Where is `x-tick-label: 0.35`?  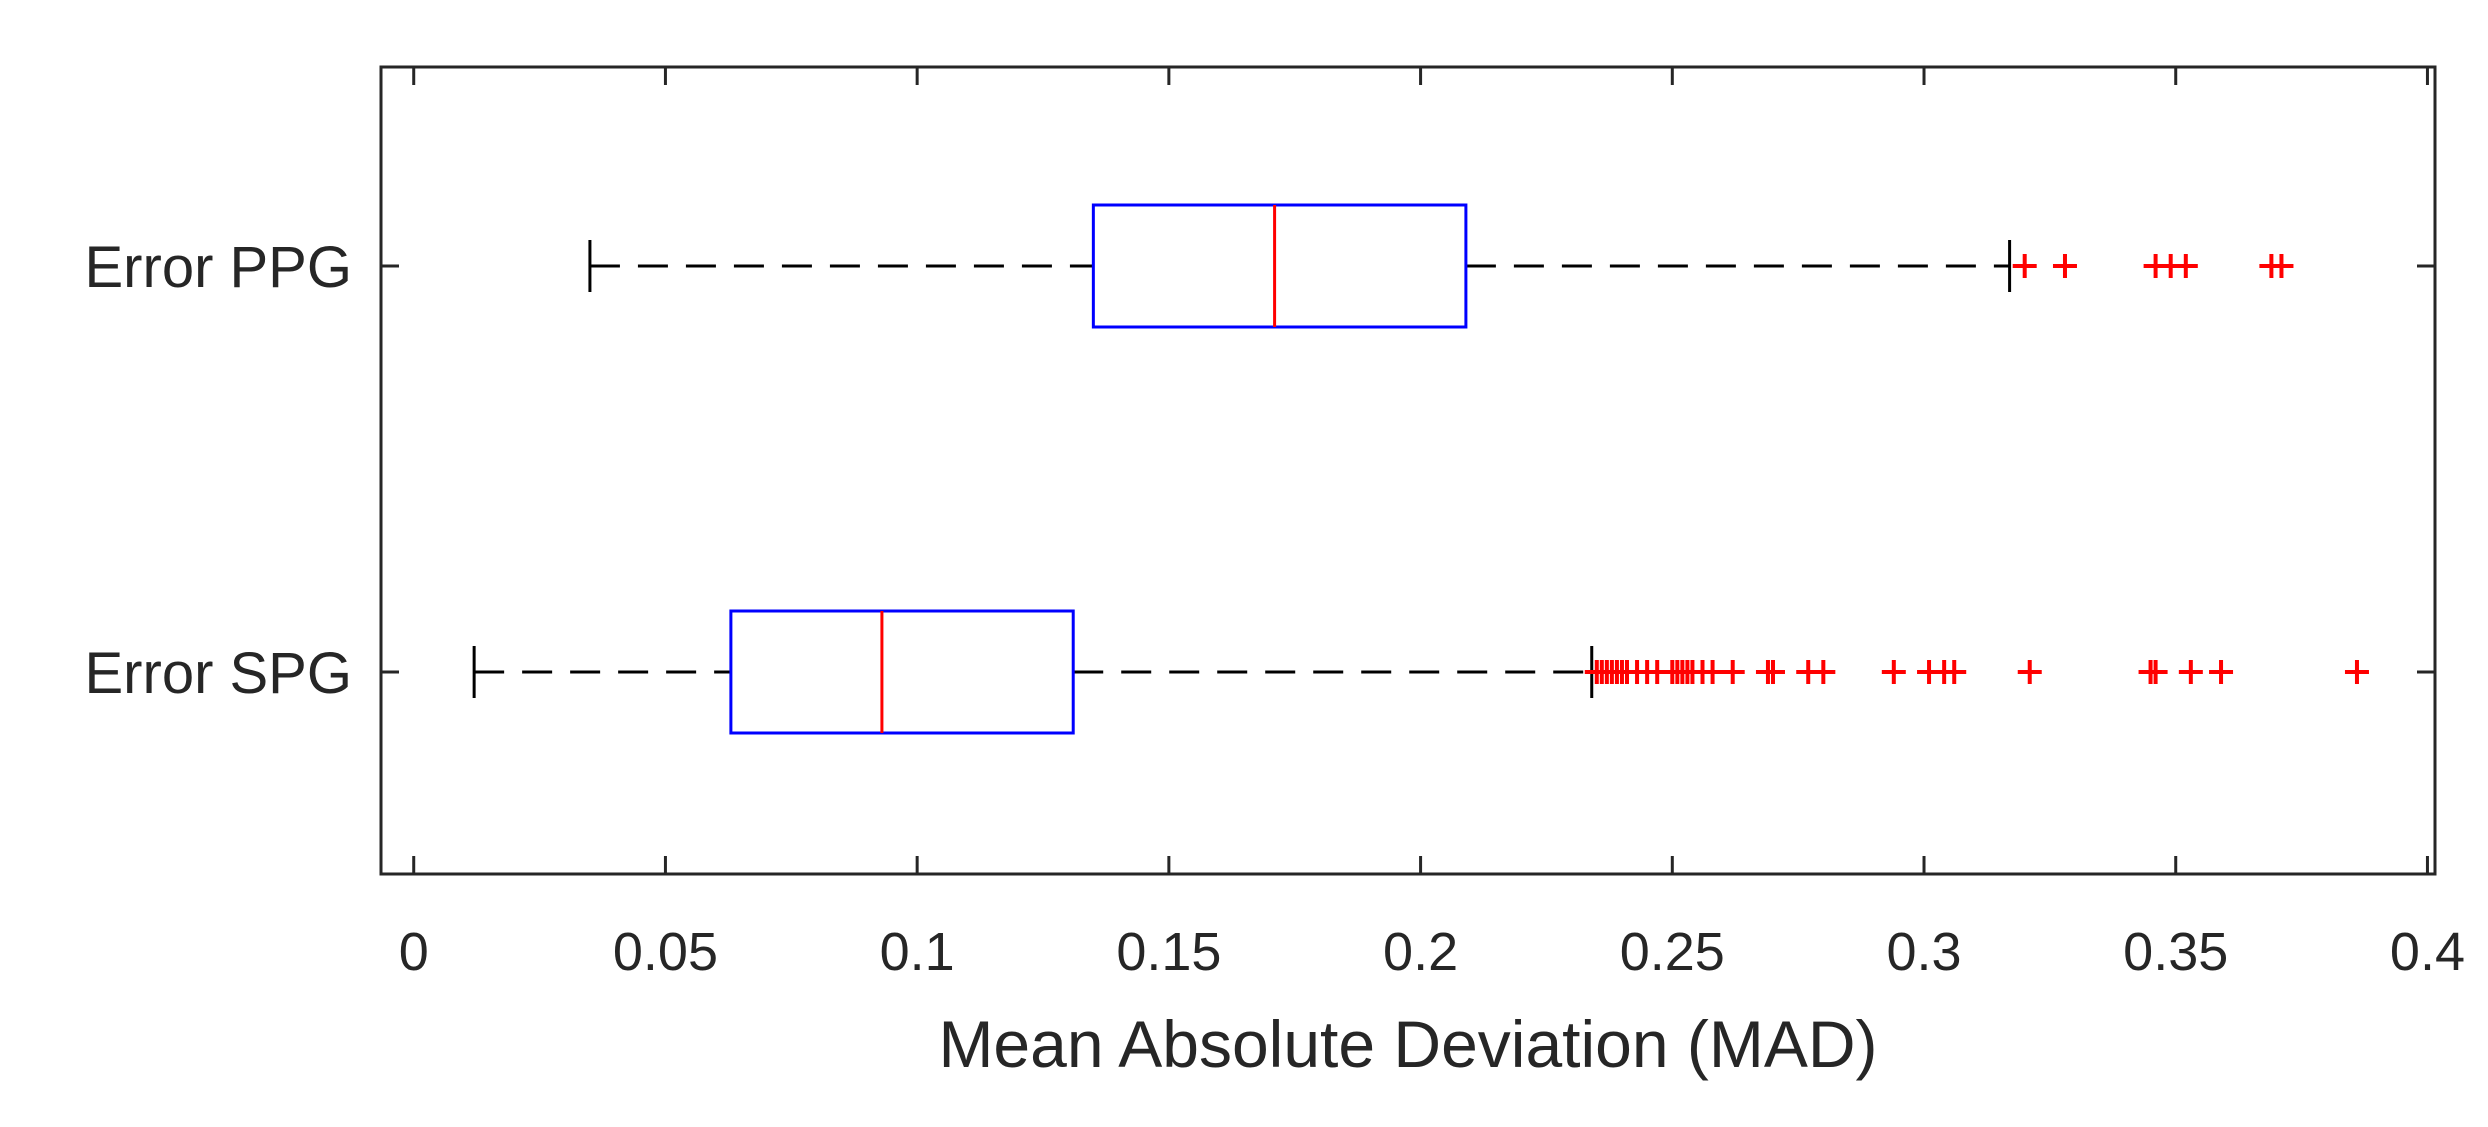
x-tick-label: 0.35 is located at coordinates (2175, 952).